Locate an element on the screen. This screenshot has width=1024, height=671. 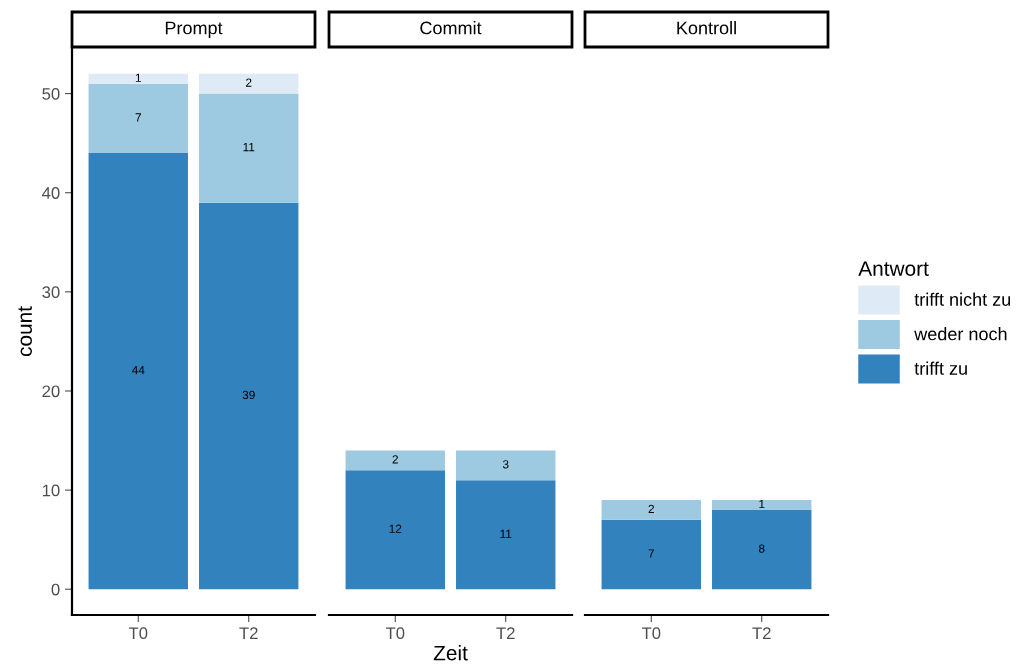
y-tick-label: 10 is located at coordinates (51, 490).